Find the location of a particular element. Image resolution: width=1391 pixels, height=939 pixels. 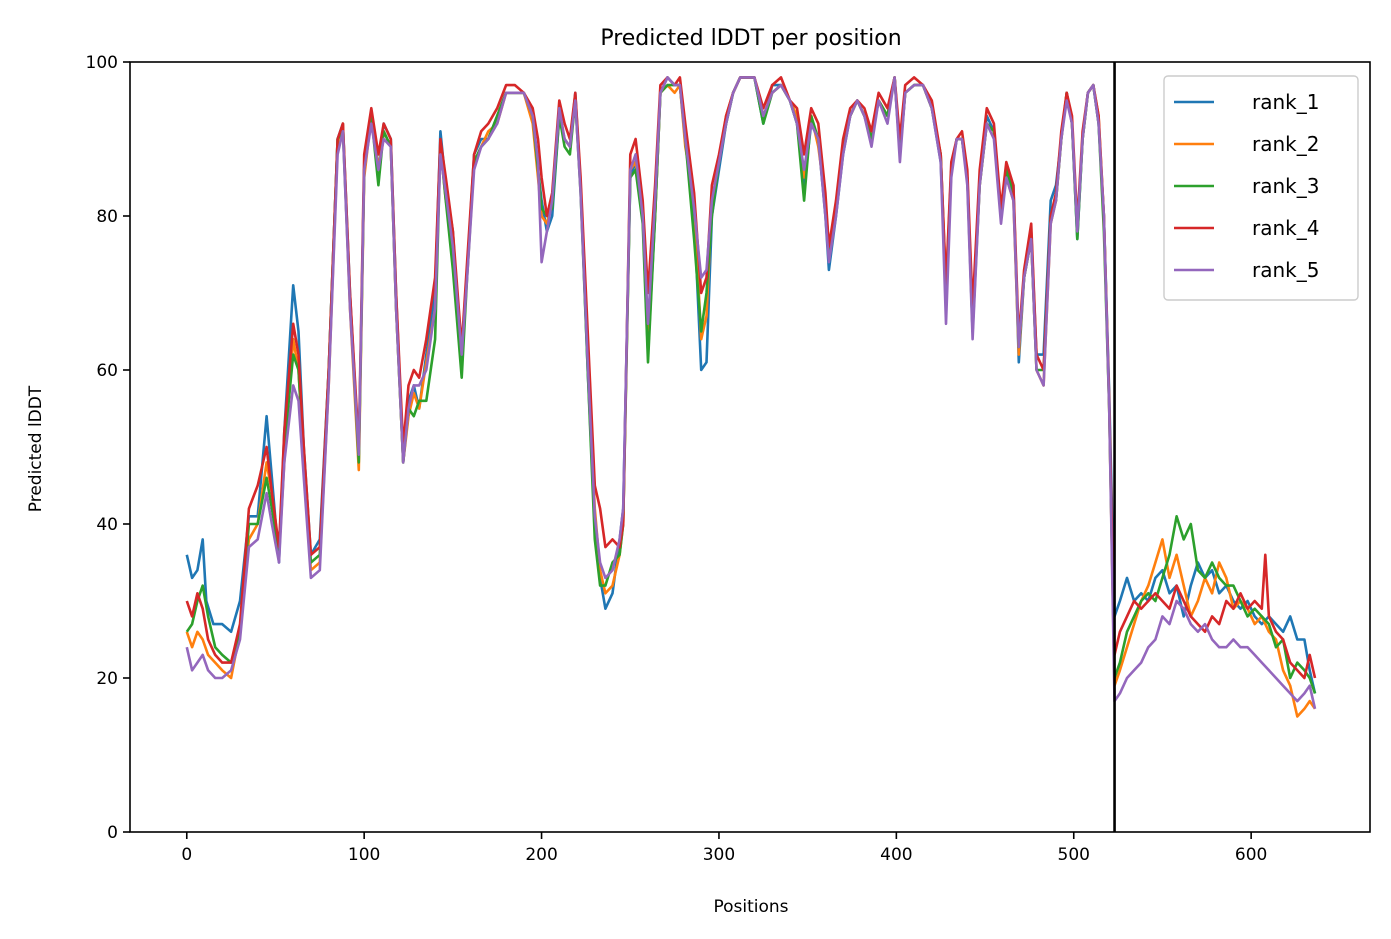

y-axis-label: Predicted lDDT is located at coordinates (36, 448).